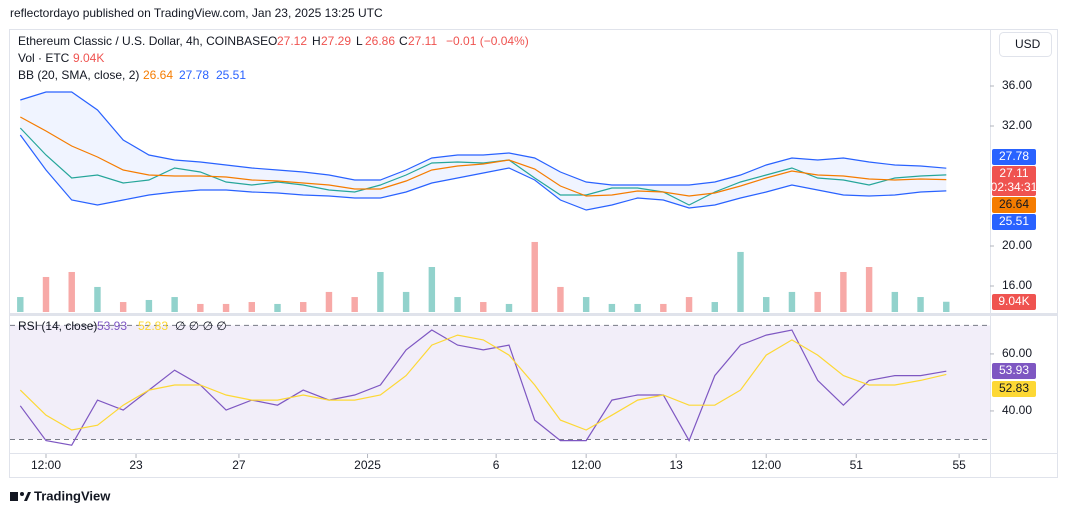  Describe the element at coordinates (57, 326) in the screenshot. I see `rsi-label: RSI (14, close)` at that location.